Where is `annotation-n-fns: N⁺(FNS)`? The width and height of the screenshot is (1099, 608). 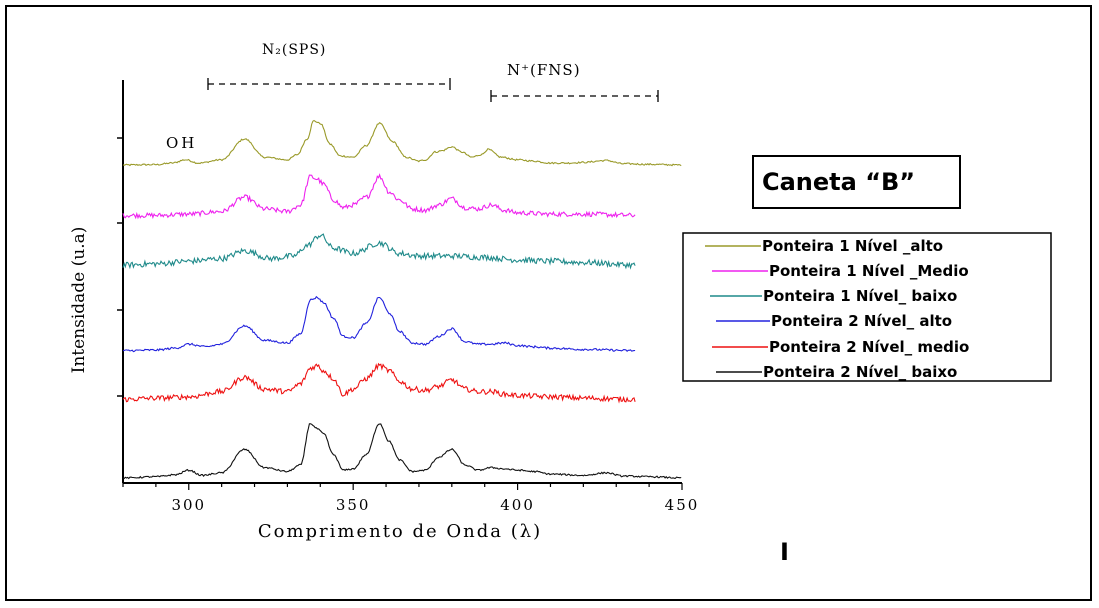 annotation-n-fns: N⁺(FNS) is located at coordinates (544, 70).